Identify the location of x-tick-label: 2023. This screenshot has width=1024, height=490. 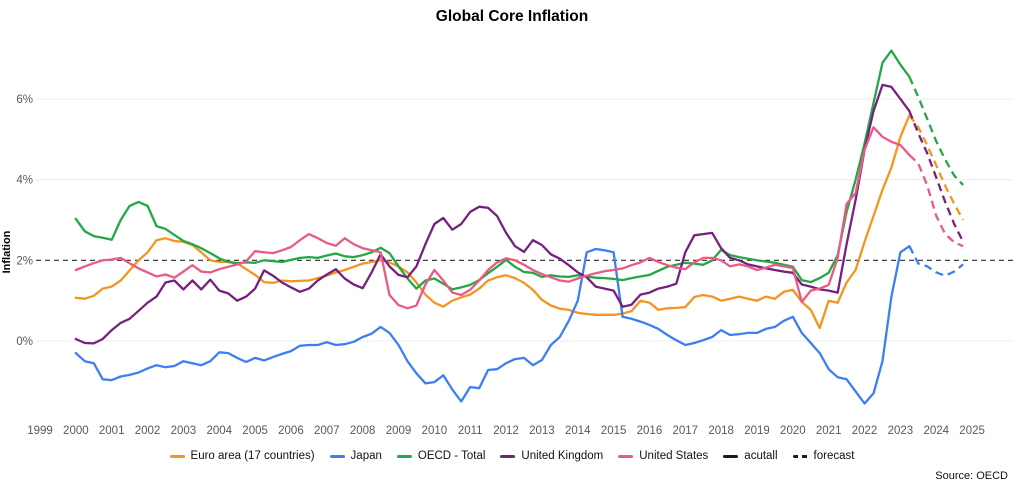
(901, 431).